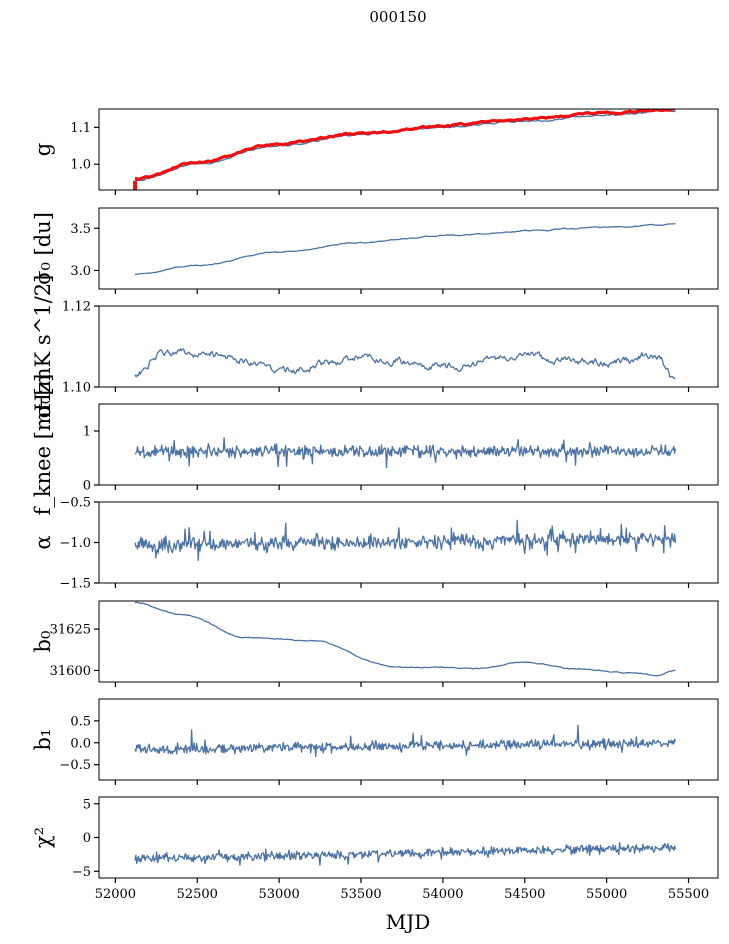 This screenshot has height=944, width=729. What do you see at coordinates (43, 740) in the screenshot?
I see `y-axis-label: b₁` at bounding box center [43, 740].